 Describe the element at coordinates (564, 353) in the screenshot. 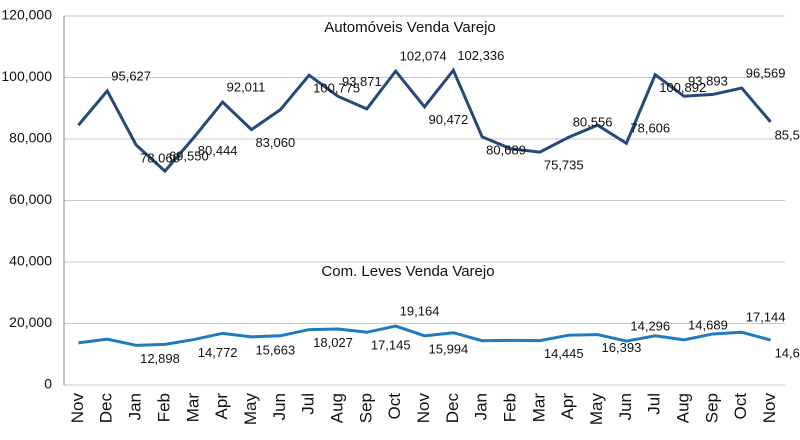

I see `data-label: 14,445` at that location.